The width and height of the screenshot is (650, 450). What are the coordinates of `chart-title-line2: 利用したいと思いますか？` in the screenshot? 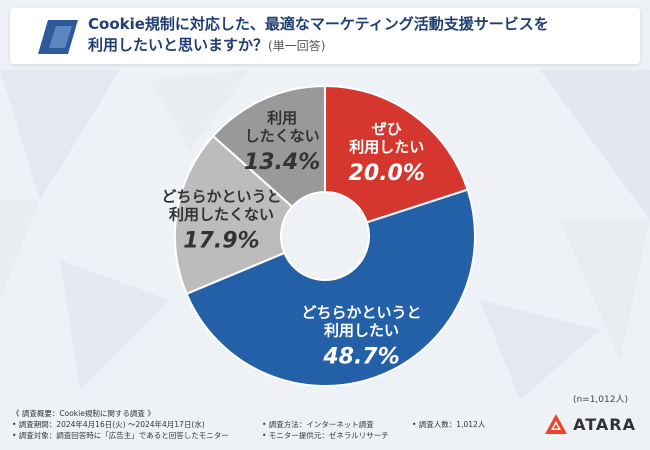 It's located at (178, 45).